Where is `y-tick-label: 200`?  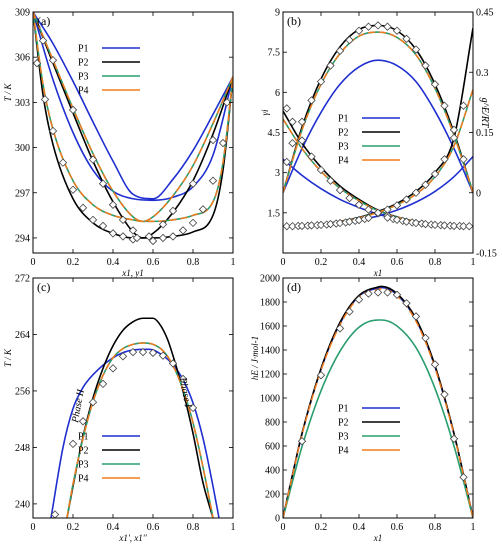
y-tick-label: 200 is located at coordinates (272, 495).